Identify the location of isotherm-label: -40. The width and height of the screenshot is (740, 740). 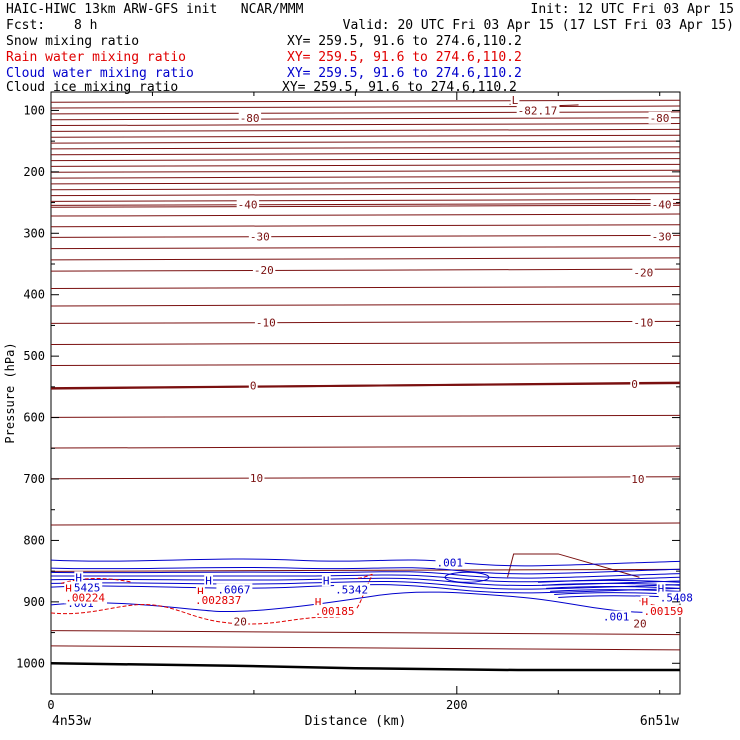
(248, 204).